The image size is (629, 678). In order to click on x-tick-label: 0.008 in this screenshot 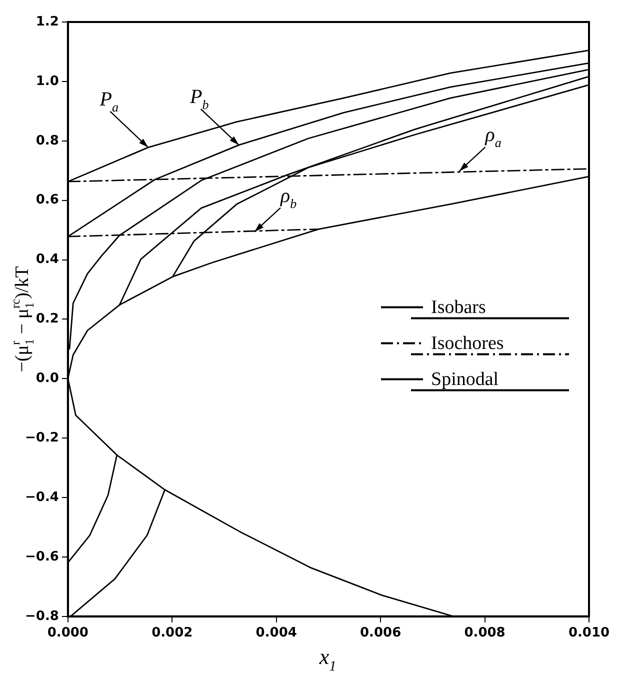, I will do `click(485, 633)`.